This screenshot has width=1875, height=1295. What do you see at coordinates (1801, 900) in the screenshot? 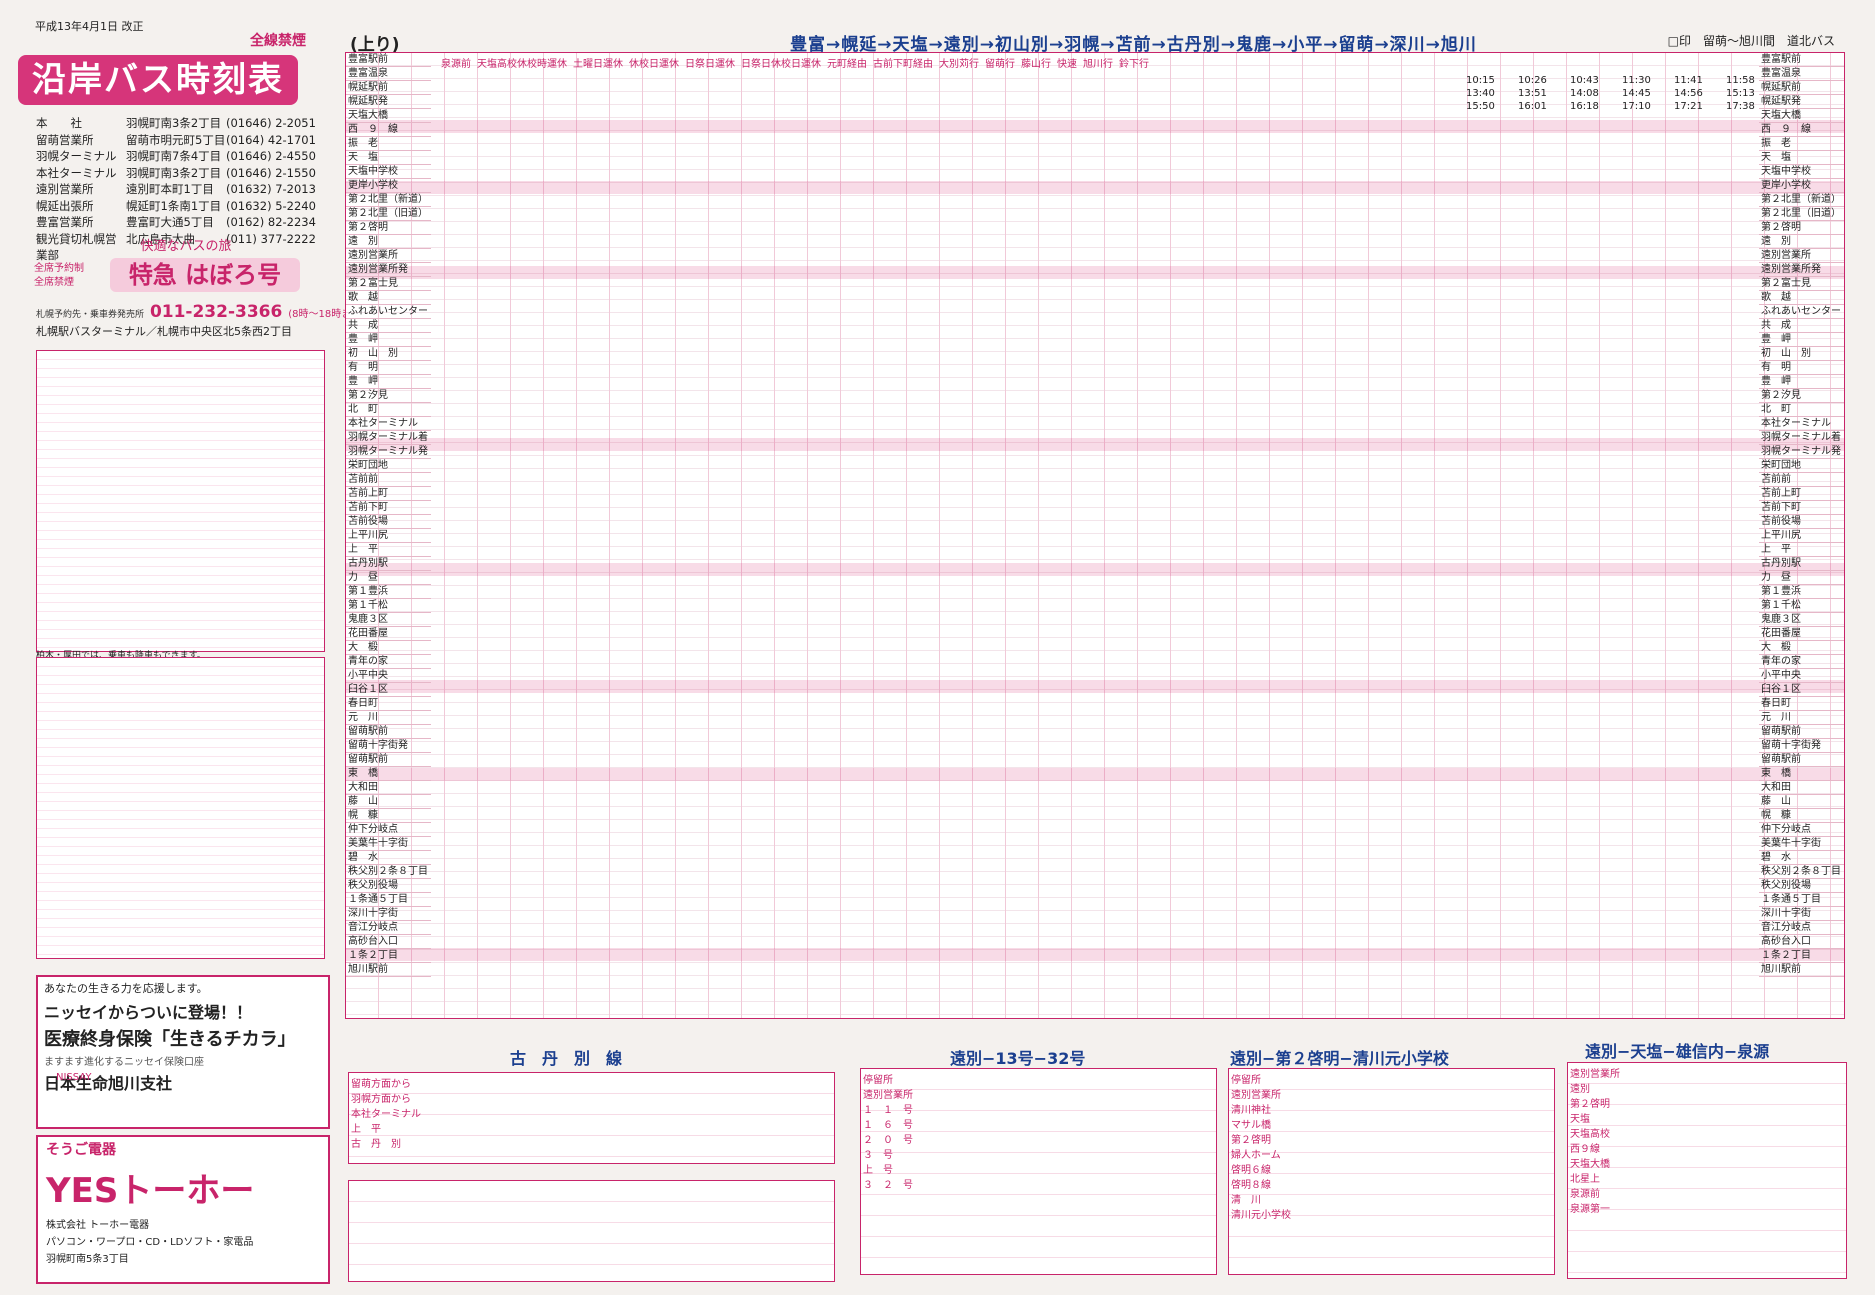
I see `station-name: １条通５丁目` at bounding box center [1801, 900].